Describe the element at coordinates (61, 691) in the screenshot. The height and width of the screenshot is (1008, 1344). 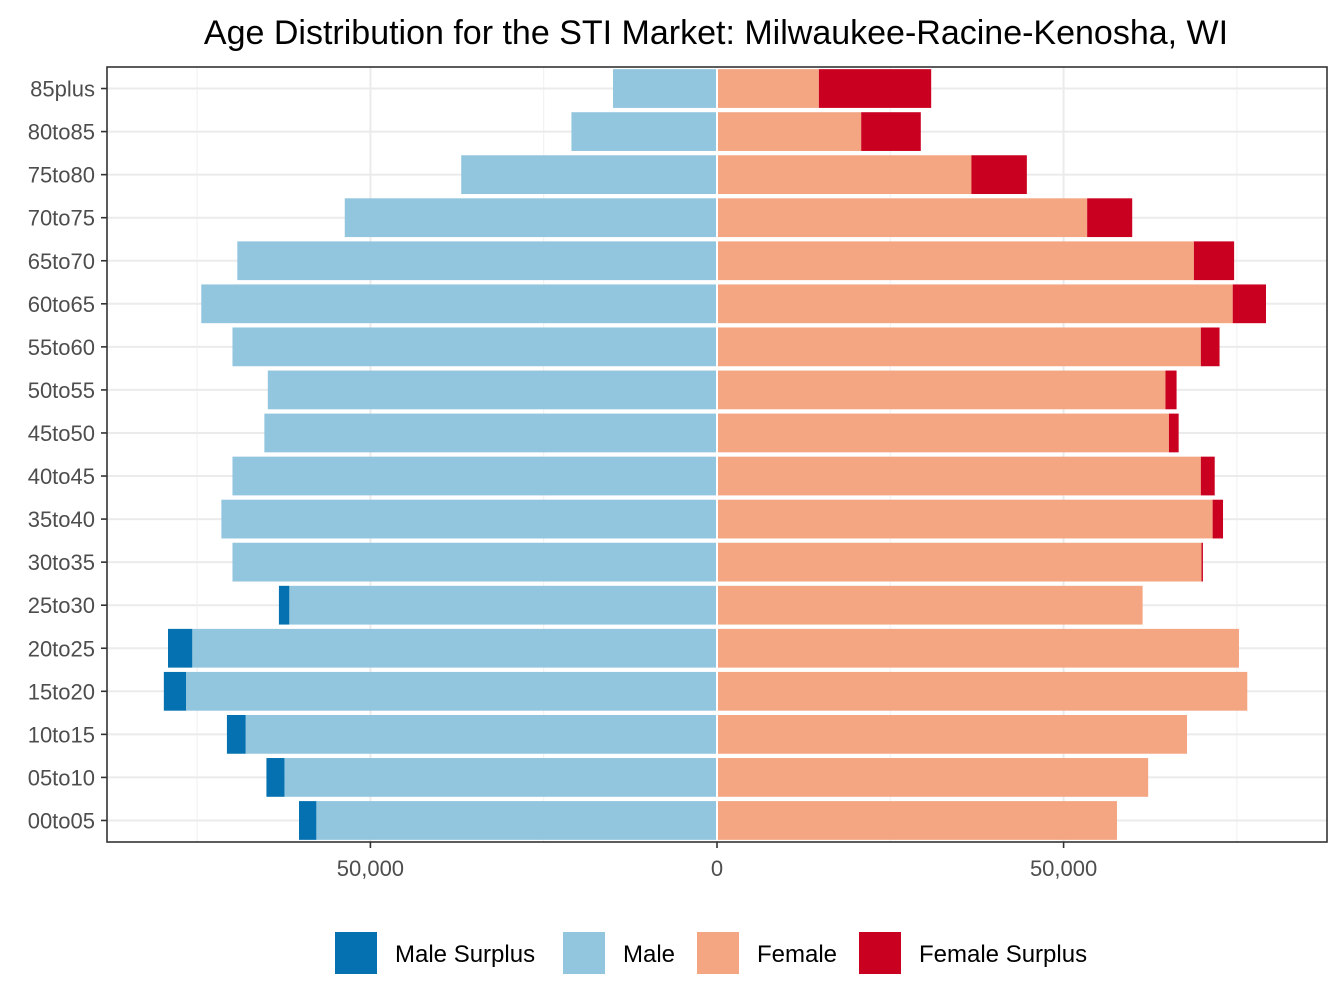
I see `y-tick-label: 15to20` at that location.